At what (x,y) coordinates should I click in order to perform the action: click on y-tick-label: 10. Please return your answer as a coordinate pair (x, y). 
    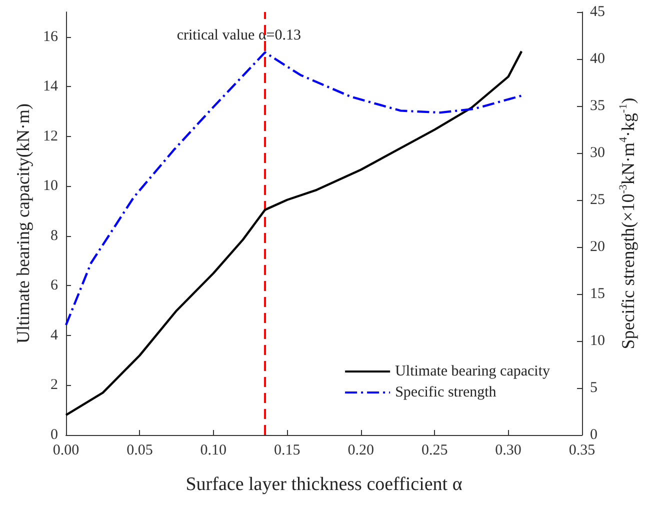
    Looking at the image, I should click on (50, 186).